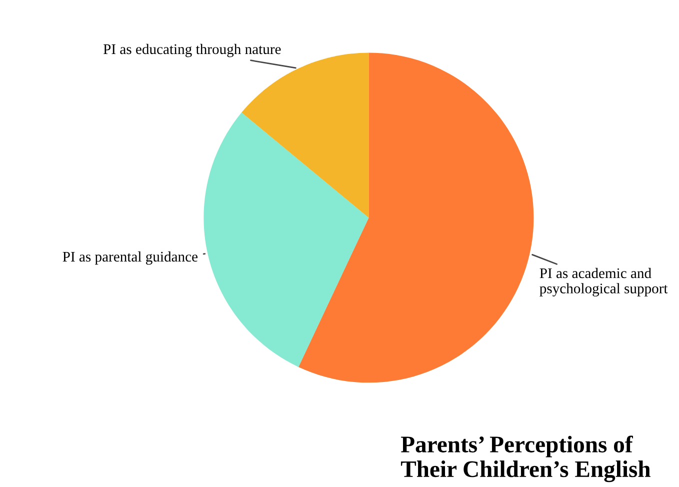  Describe the element at coordinates (130, 258) in the screenshot. I see `slice-label: PI as parental guidance` at that location.